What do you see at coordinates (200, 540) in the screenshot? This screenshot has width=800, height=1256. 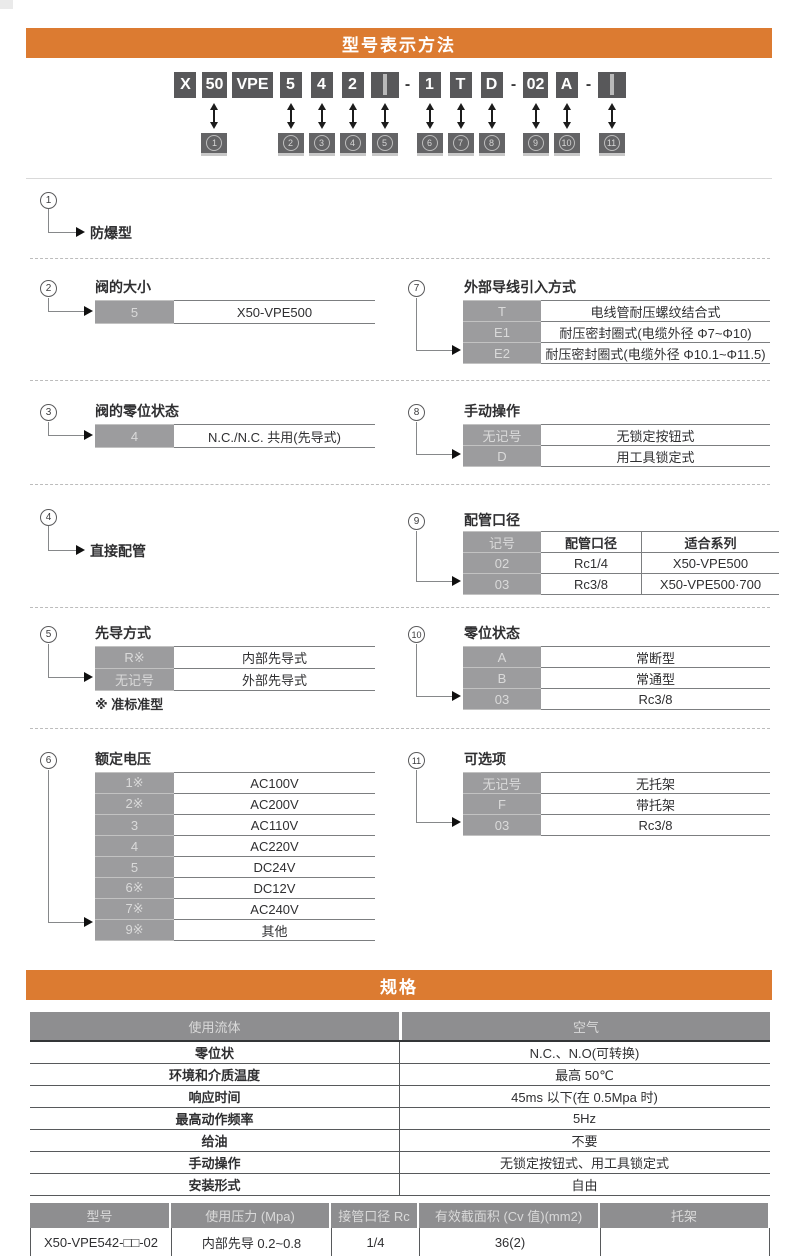 I see `section-direct-piping: 4 直接配管` at bounding box center [200, 540].